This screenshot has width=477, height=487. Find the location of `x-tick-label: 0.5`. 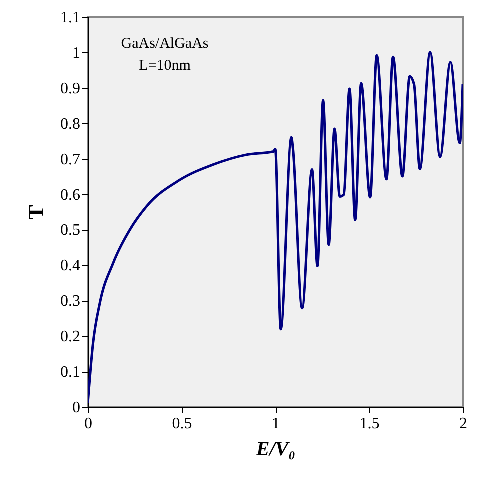

x-tick-label: 0.5 is located at coordinates (182, 424).